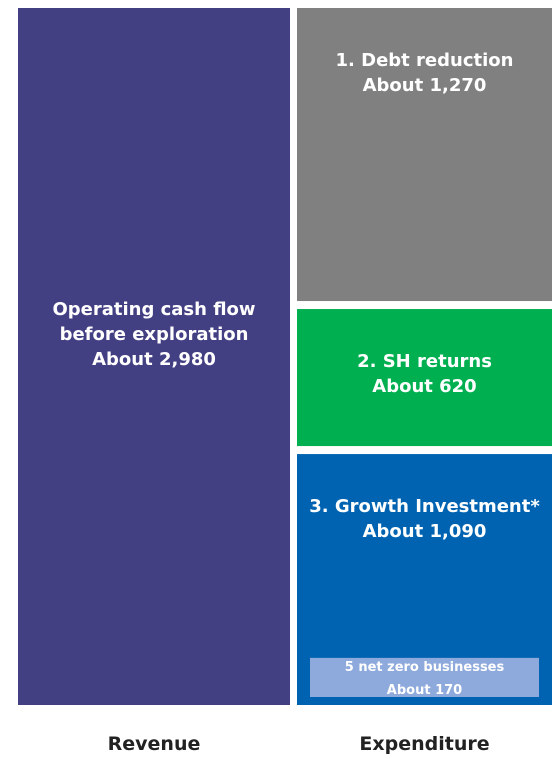  What do you see at coordinates (424, 60) in the screenshot?
I see `label-text: 1. Debt reduction` at bounding box center [424, 60].